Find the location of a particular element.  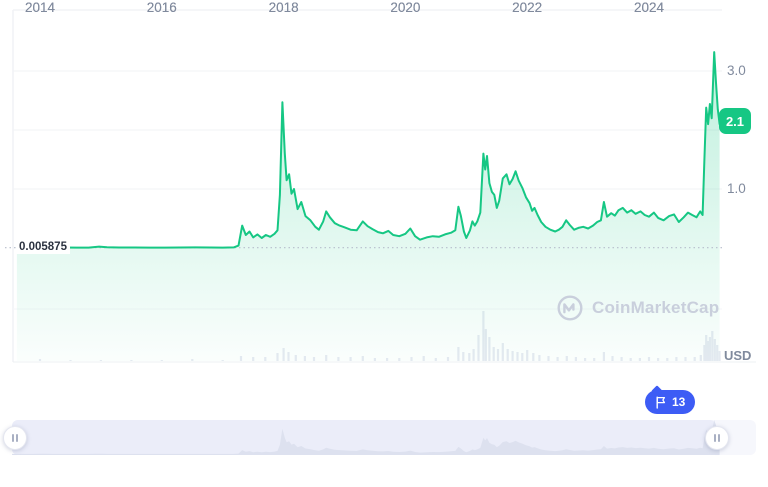

flag-count: 13 is located at coordinates (679, 402).